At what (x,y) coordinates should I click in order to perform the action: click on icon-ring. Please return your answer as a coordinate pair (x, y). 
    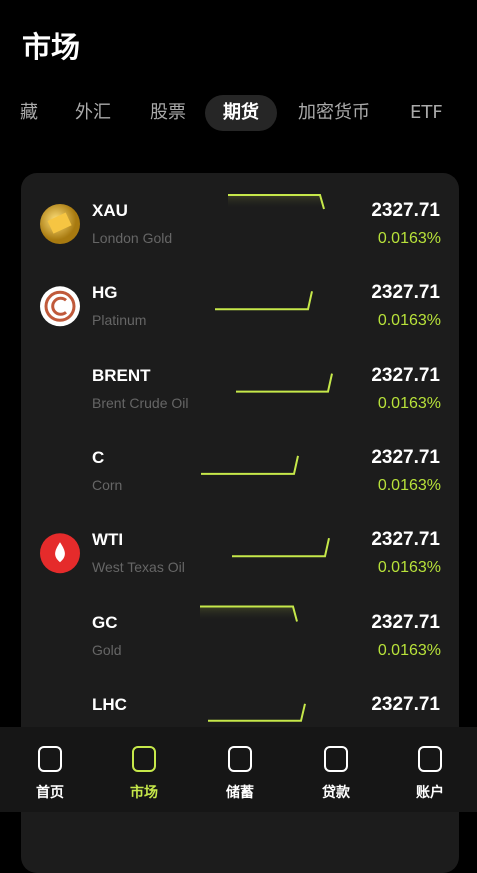
    Looking at the image, I should click on (60, 306).